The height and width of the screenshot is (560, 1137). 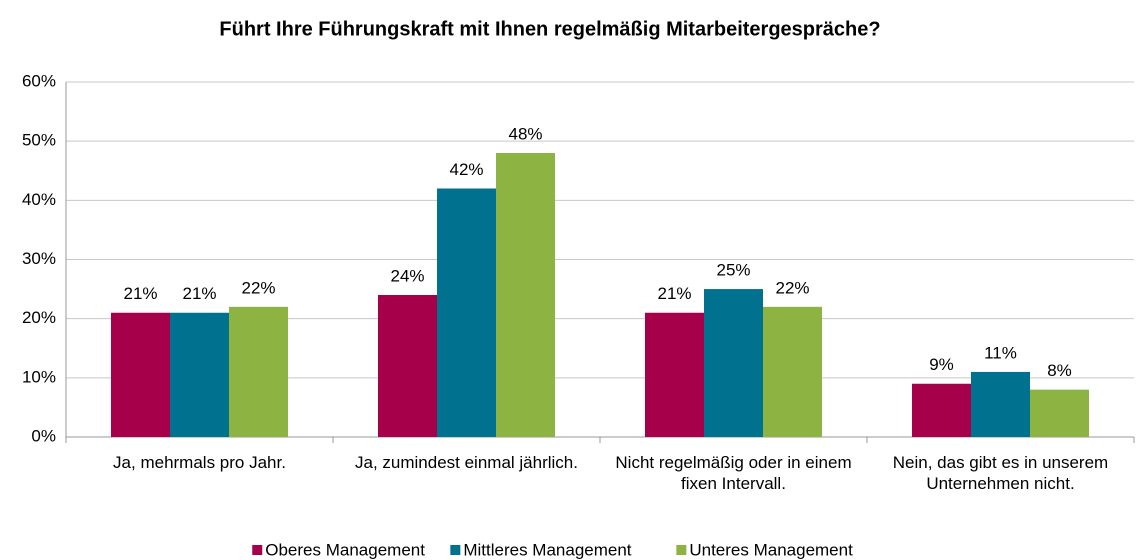 I want to click on y-tick-label: 60%, so click(x=39, y=80).